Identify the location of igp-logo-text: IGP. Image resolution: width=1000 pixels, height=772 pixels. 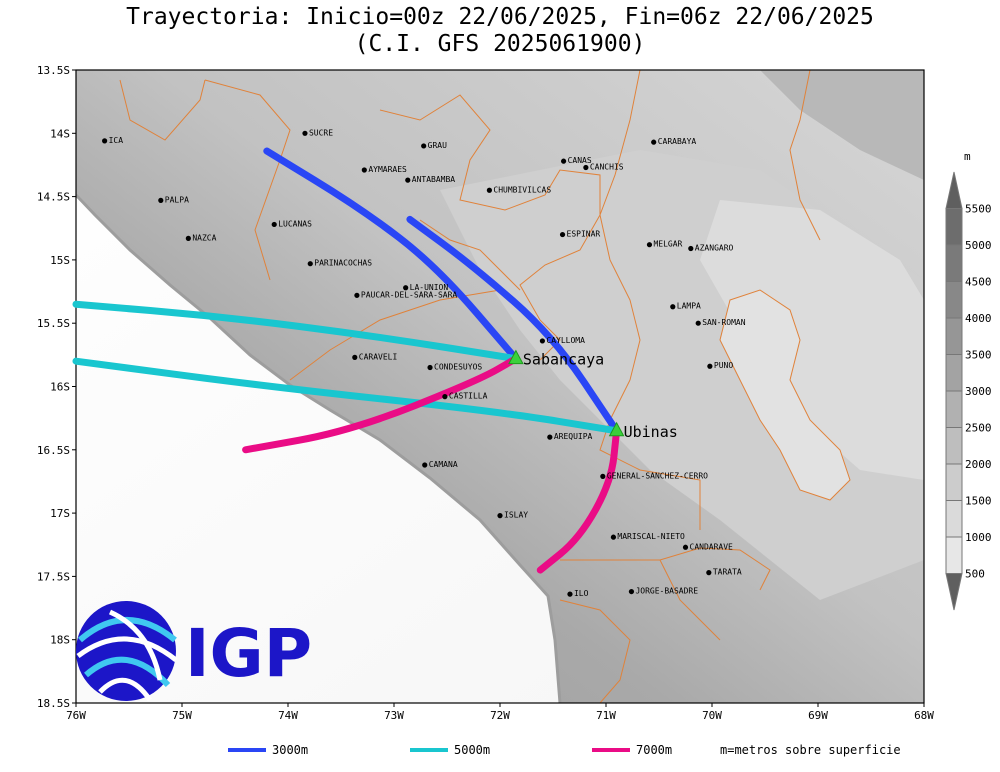
(248, 653).